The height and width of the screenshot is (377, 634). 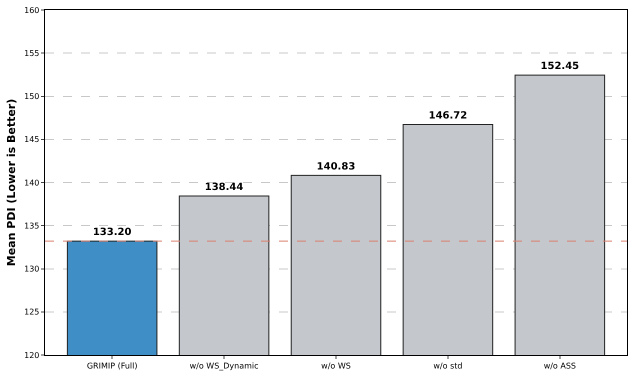 What do you see at coordinates (32, 53) in the screenshot?
I see `y-tick-label: 155` at bounding box center [32, 53].